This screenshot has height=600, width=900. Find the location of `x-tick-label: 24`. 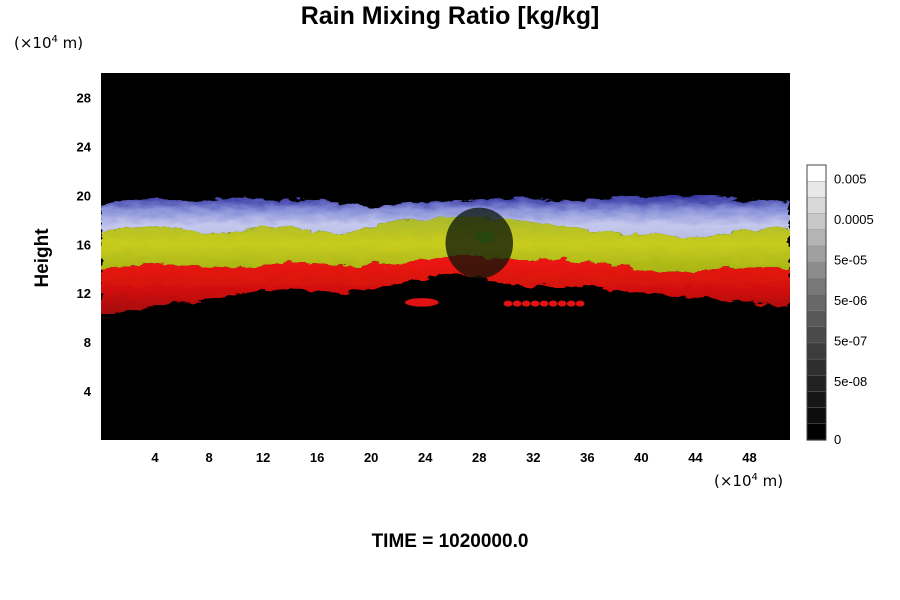

x-tick-label: 24 is located at coordinates (425, 457).